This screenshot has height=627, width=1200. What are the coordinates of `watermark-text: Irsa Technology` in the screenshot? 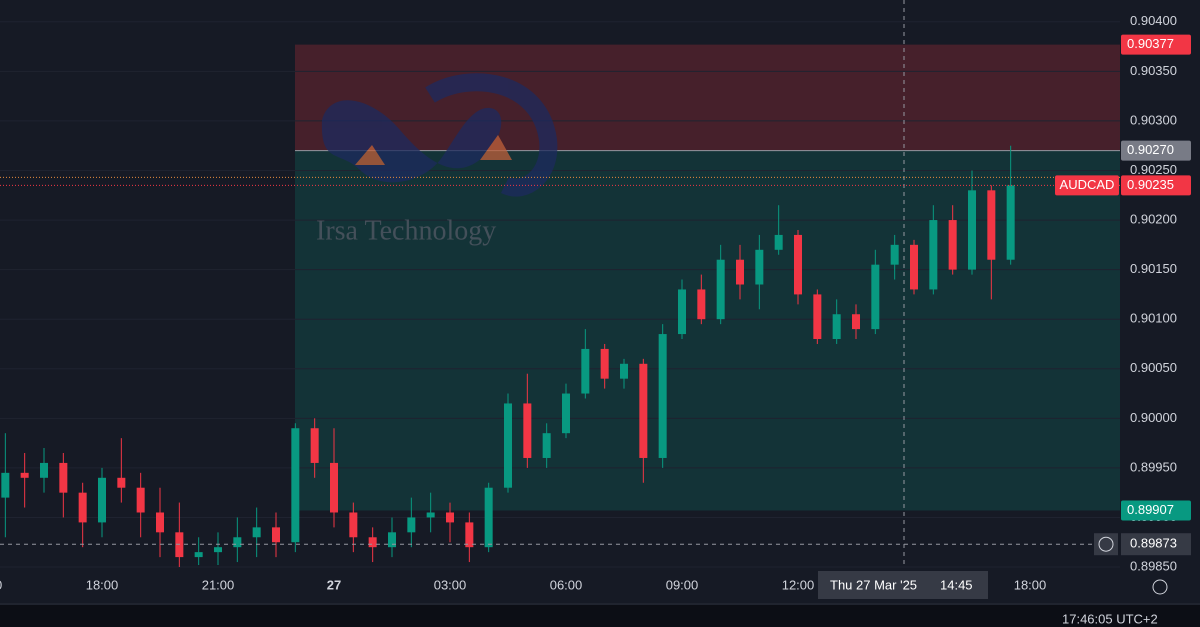 It's located at (406, 230).